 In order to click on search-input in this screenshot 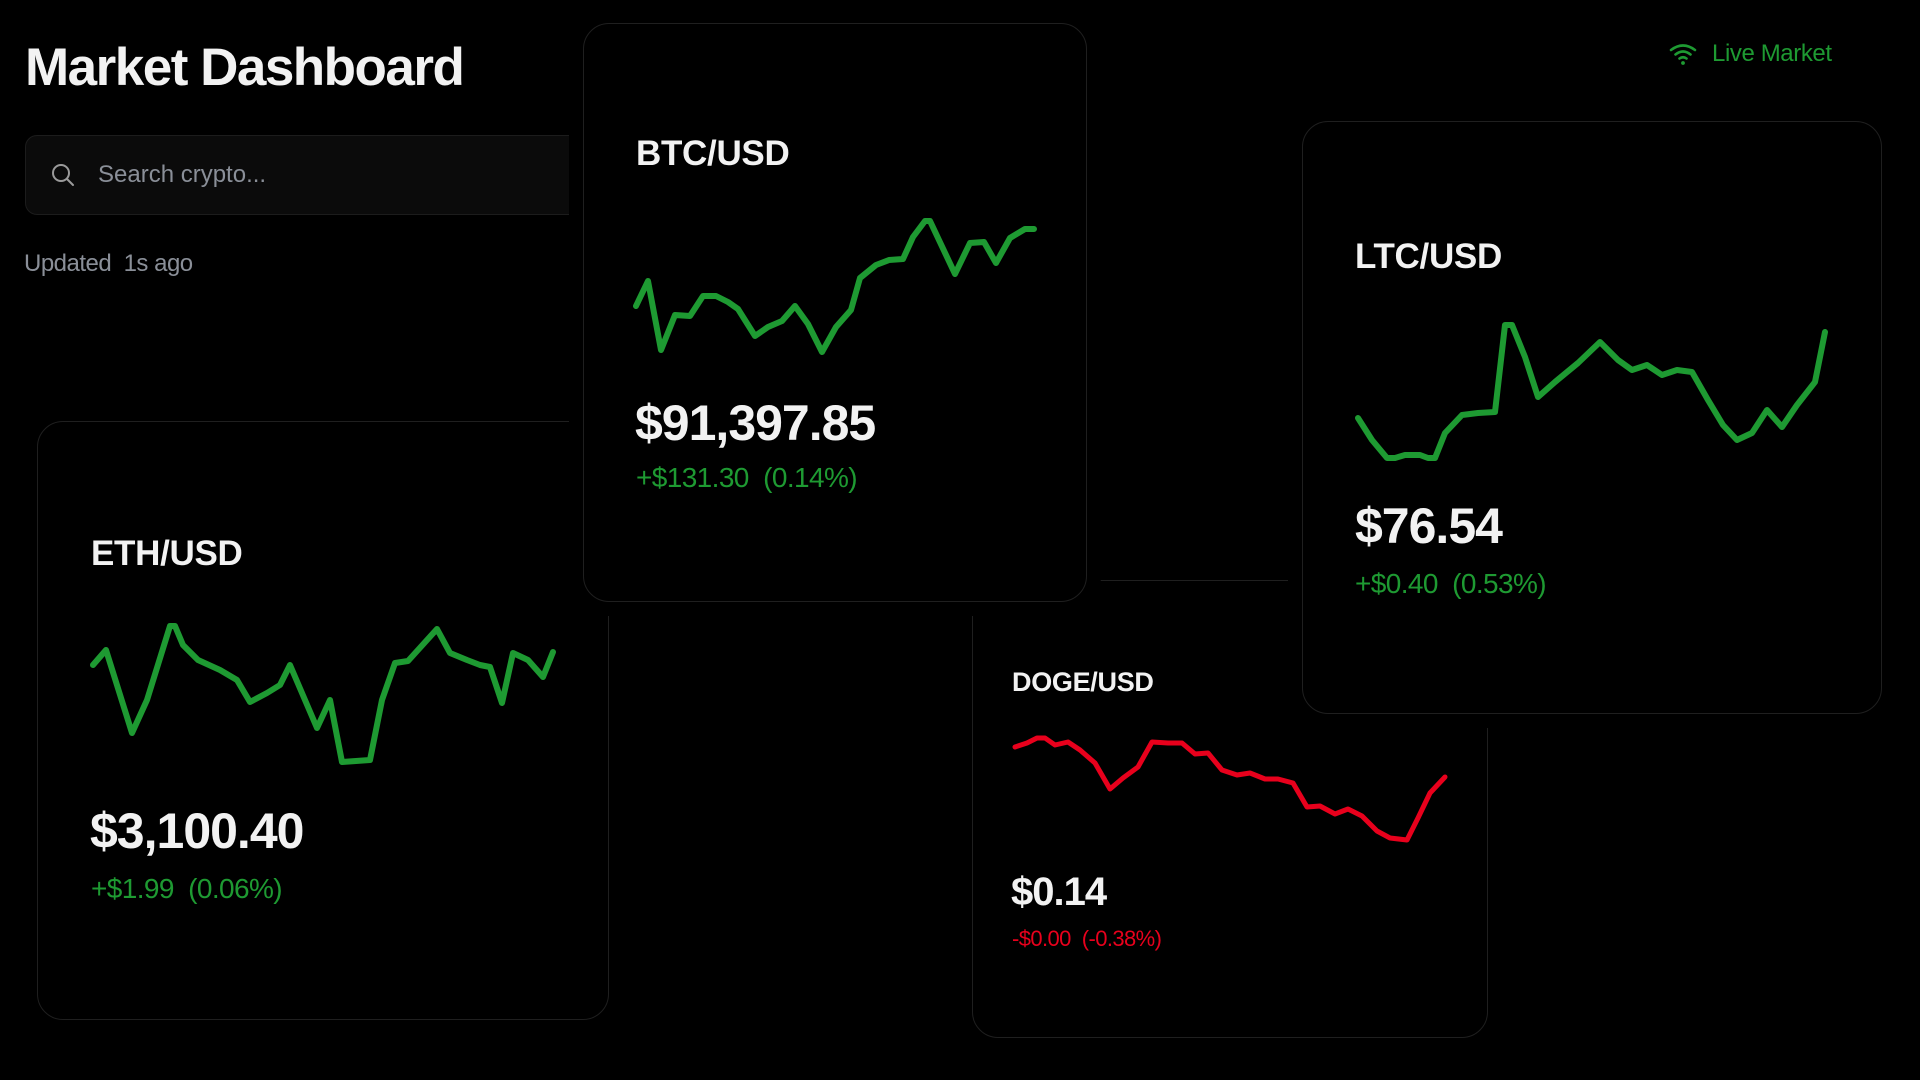, I will do `click(348, 175)`.